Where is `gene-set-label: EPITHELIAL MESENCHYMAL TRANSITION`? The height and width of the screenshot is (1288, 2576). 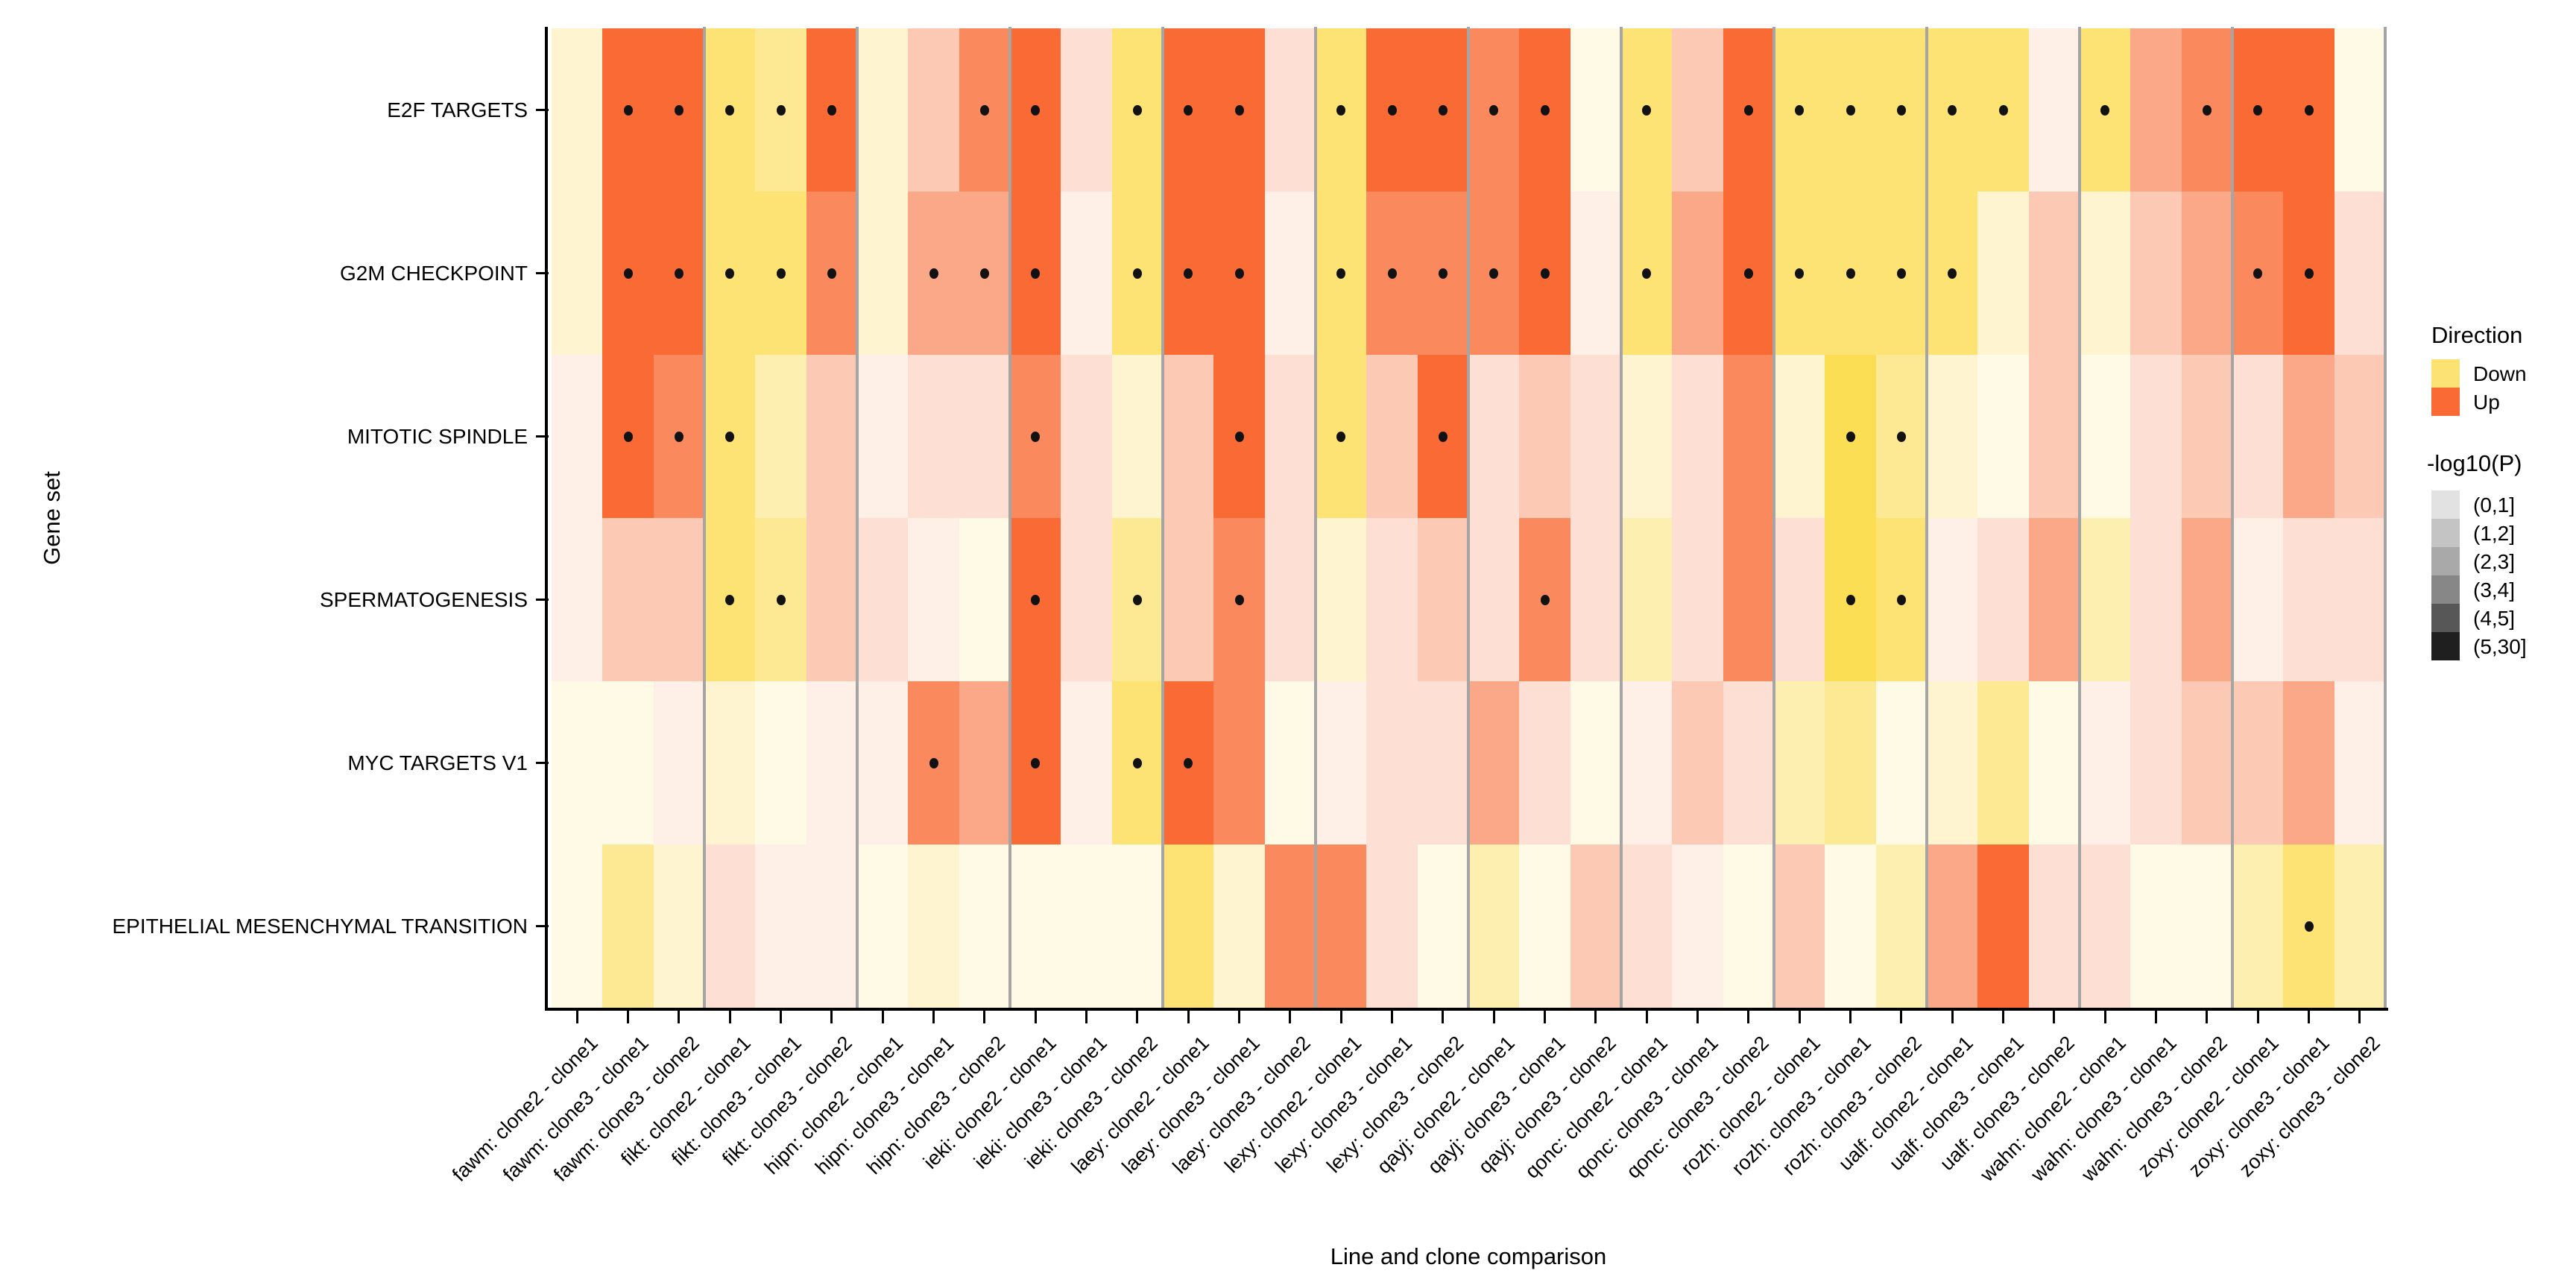
gene-set-label: EPITHELIAL MESENCHYMAL TRANSITION is located at coordinates (320, 926).